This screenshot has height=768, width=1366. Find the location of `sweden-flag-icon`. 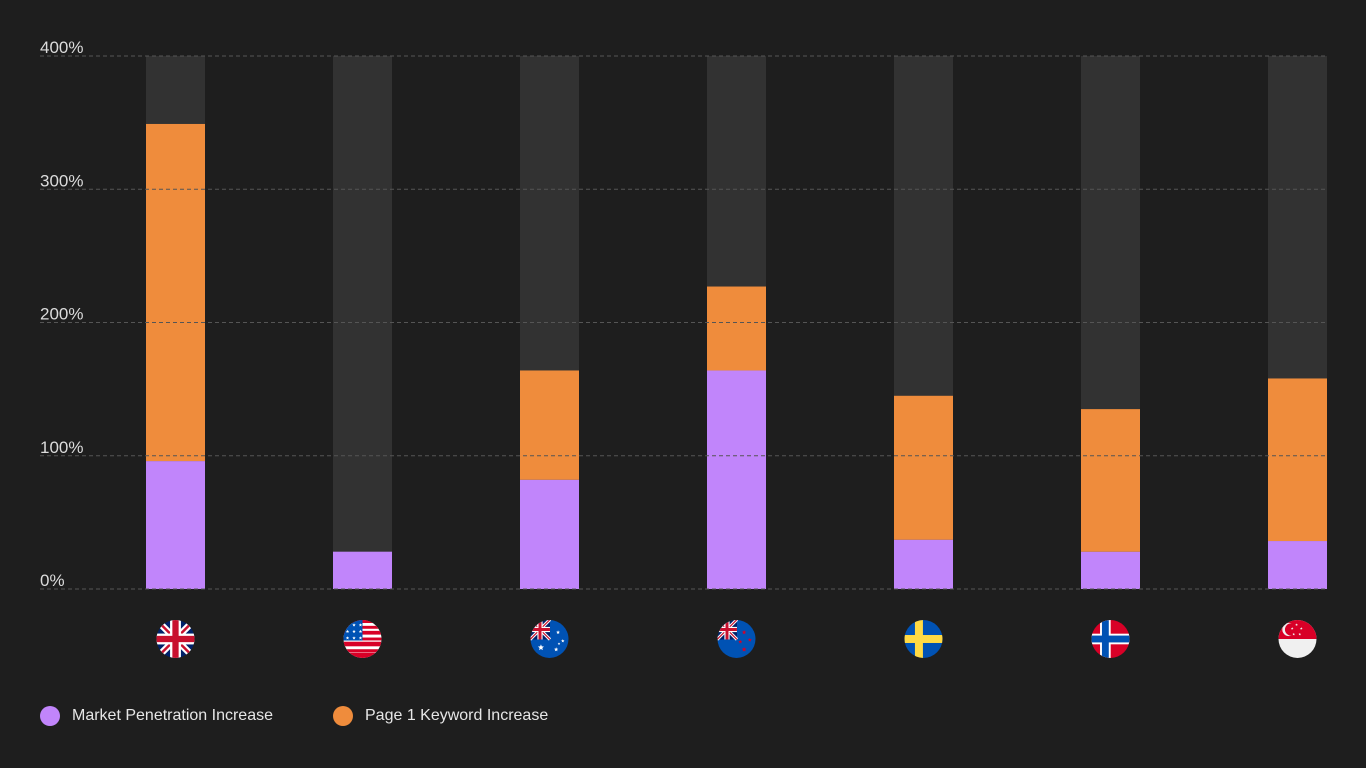

sweden-flag-icon is located at coordinates (923, 639).